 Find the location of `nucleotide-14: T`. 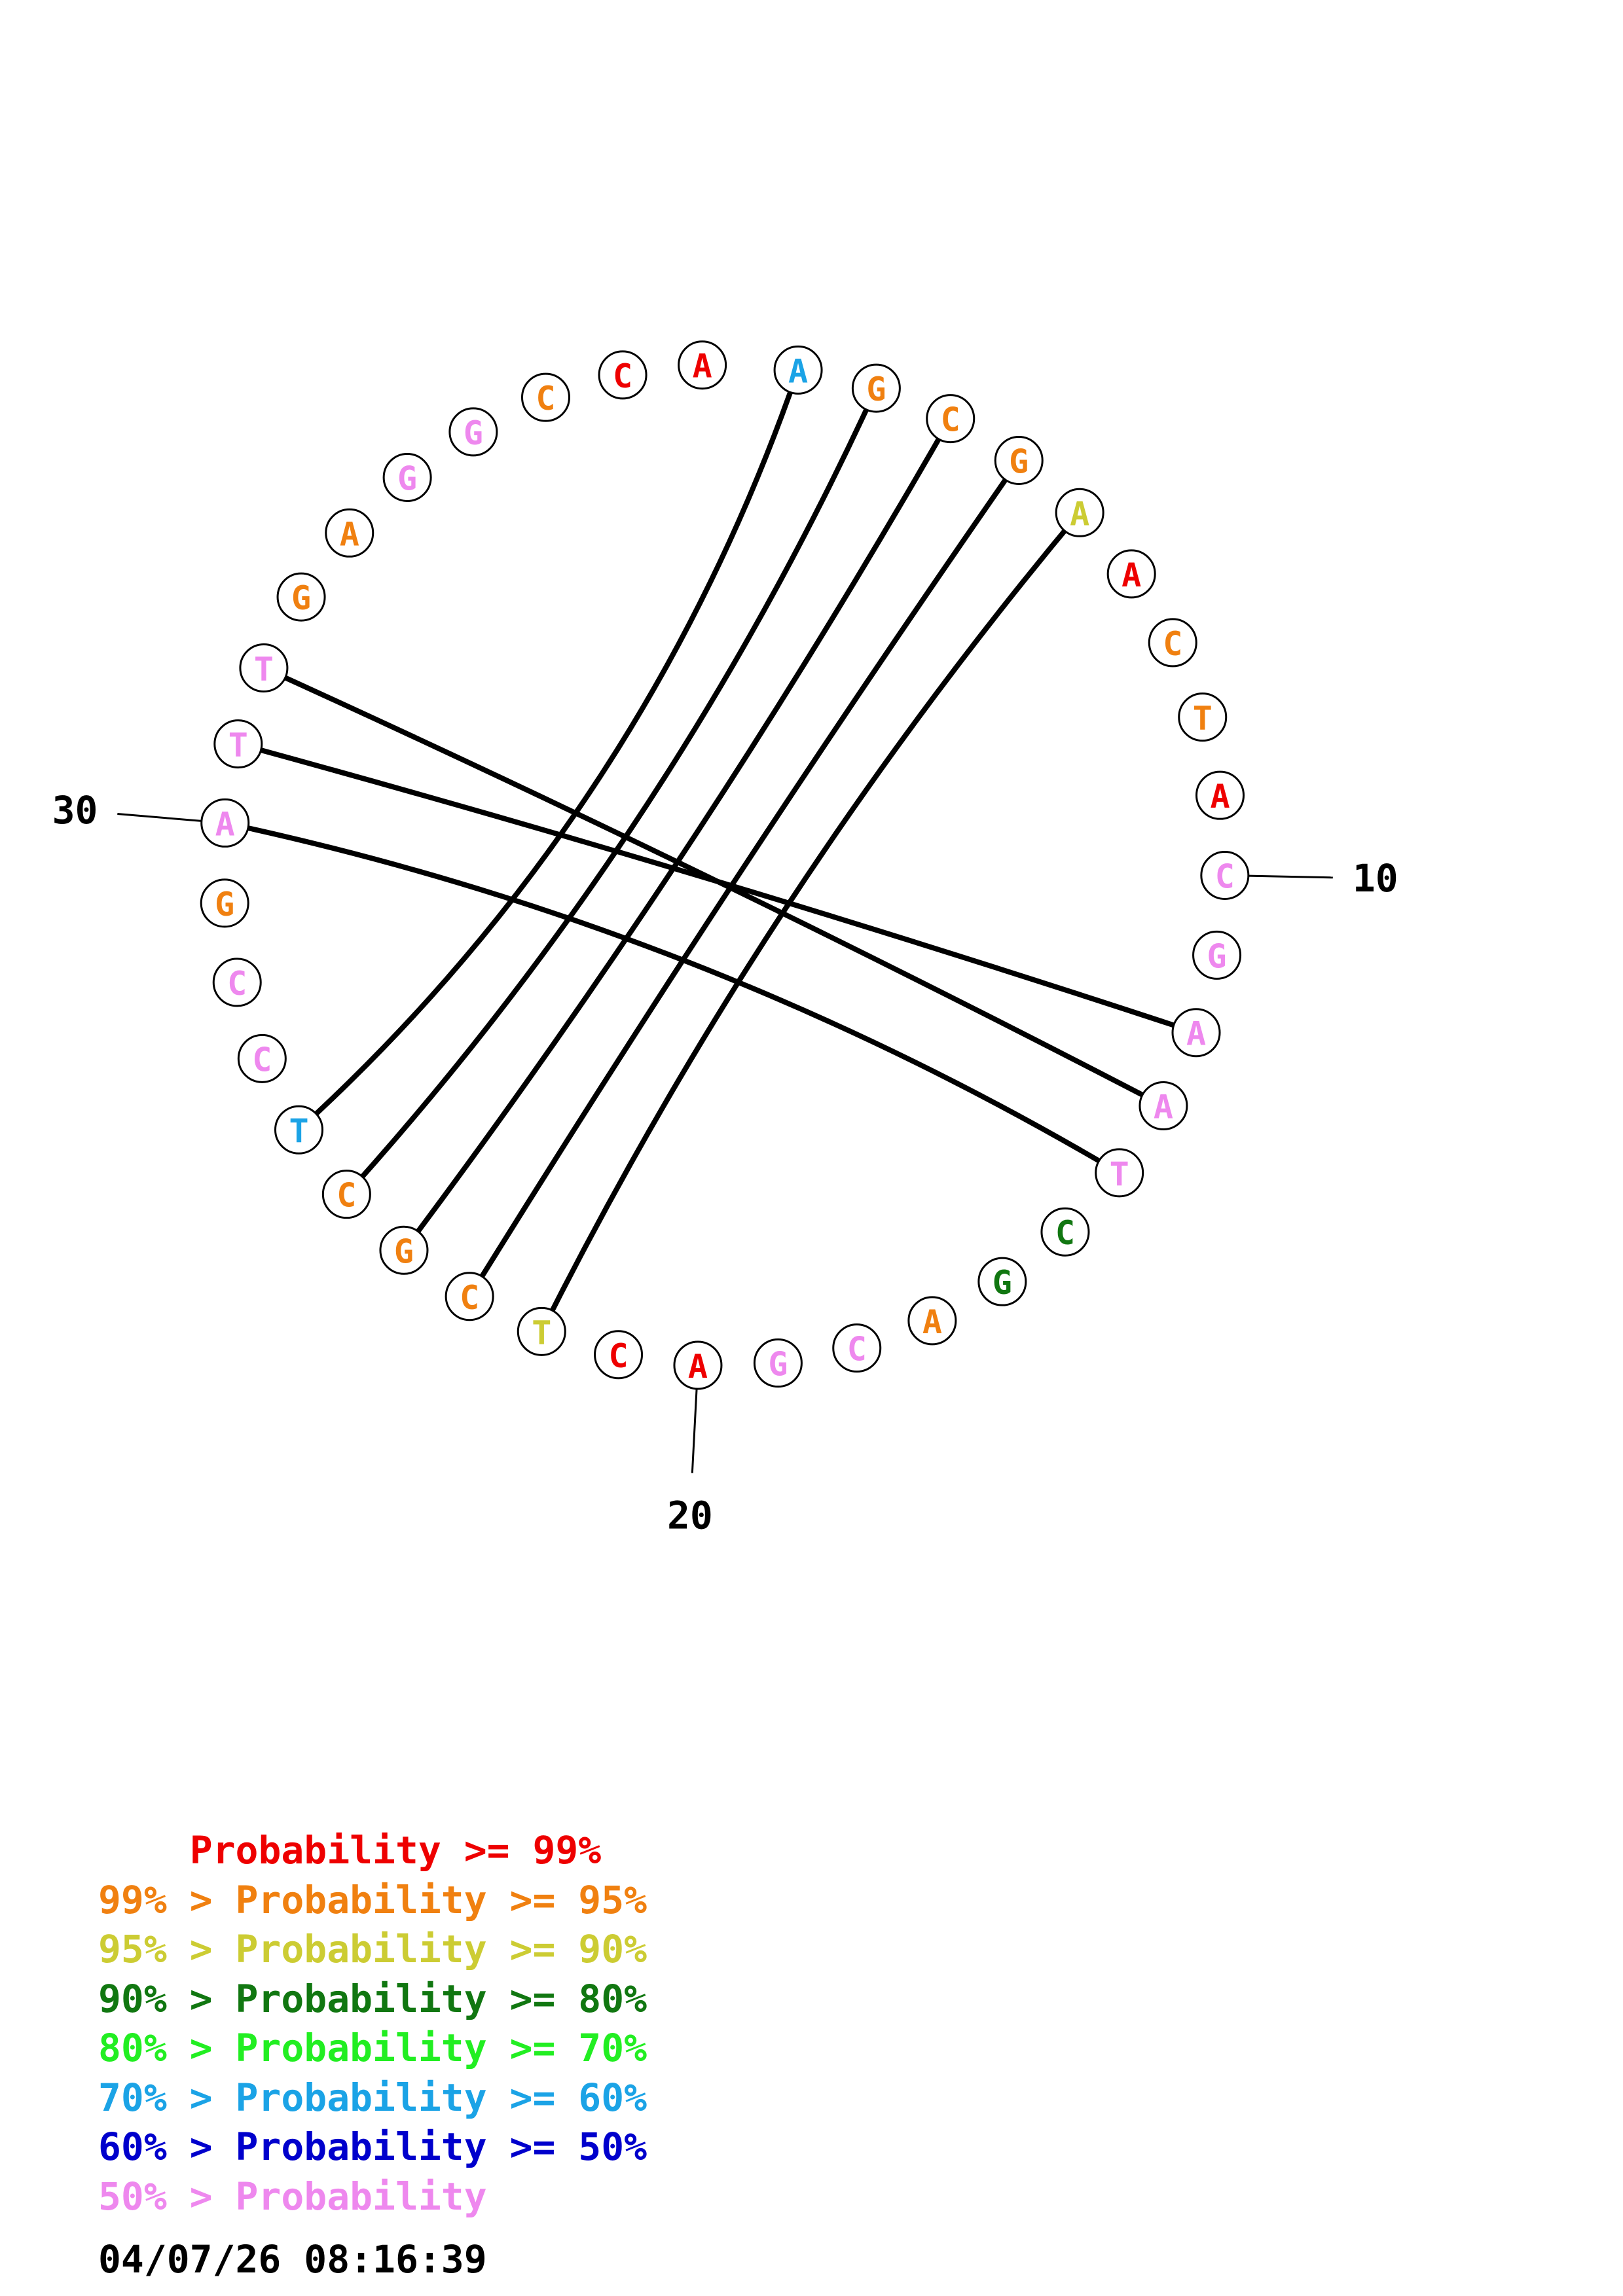

nucleotide-14: T is located at coordinates (1119, 1173).